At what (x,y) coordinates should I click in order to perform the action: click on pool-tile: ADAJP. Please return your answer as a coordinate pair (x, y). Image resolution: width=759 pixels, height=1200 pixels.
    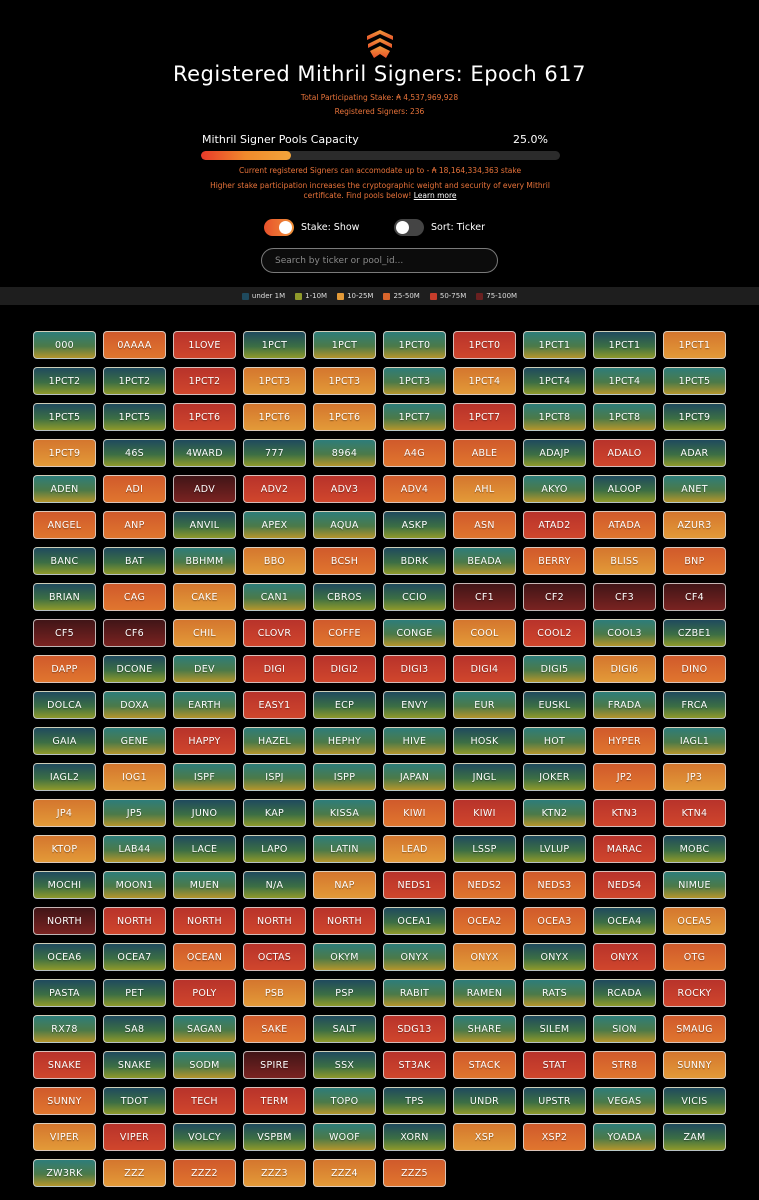
    Looking at the image, I should click on (554, 453).